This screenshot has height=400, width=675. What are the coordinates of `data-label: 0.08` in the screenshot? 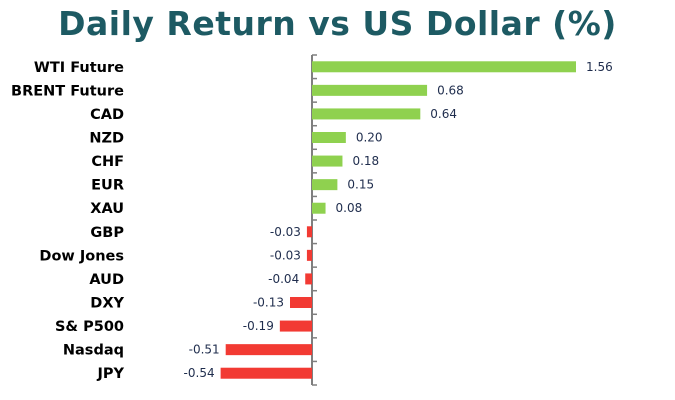 It's located at (349, 208).